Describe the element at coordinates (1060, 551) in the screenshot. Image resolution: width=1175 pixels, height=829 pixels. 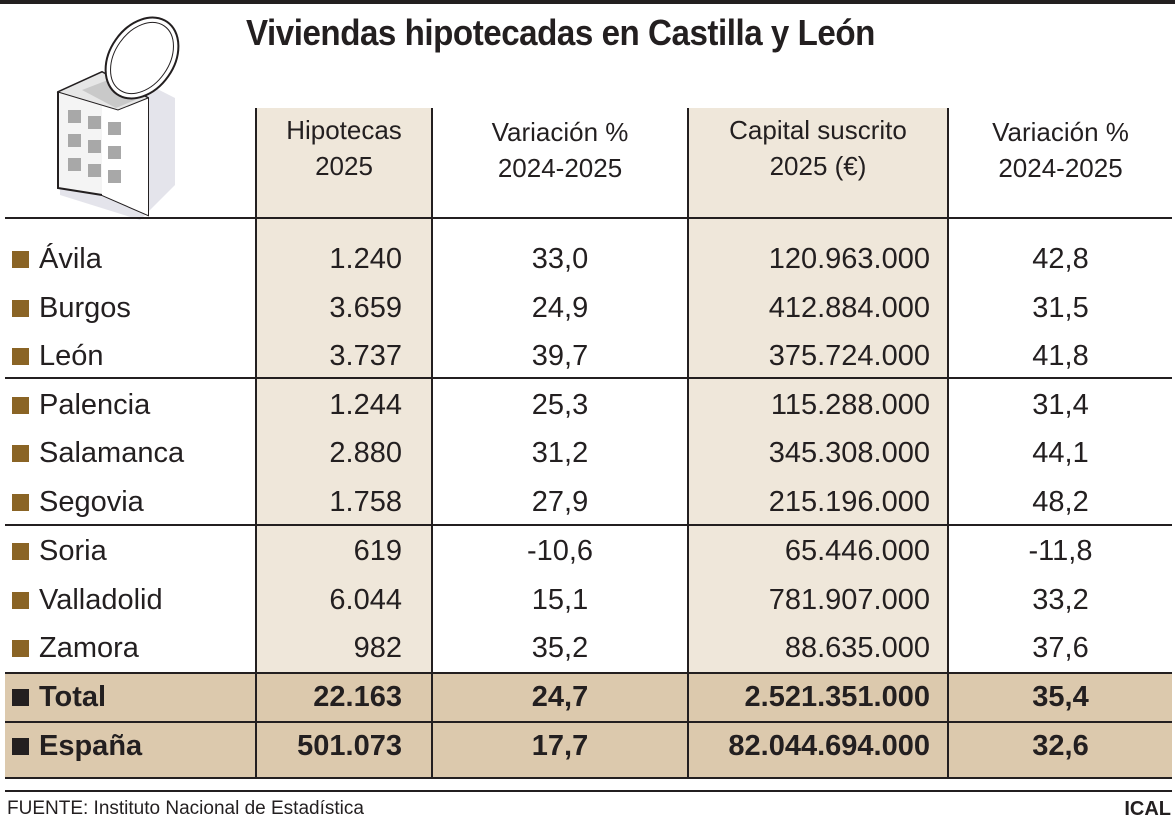
I see `cell-var-cap: -11,8` at that location.